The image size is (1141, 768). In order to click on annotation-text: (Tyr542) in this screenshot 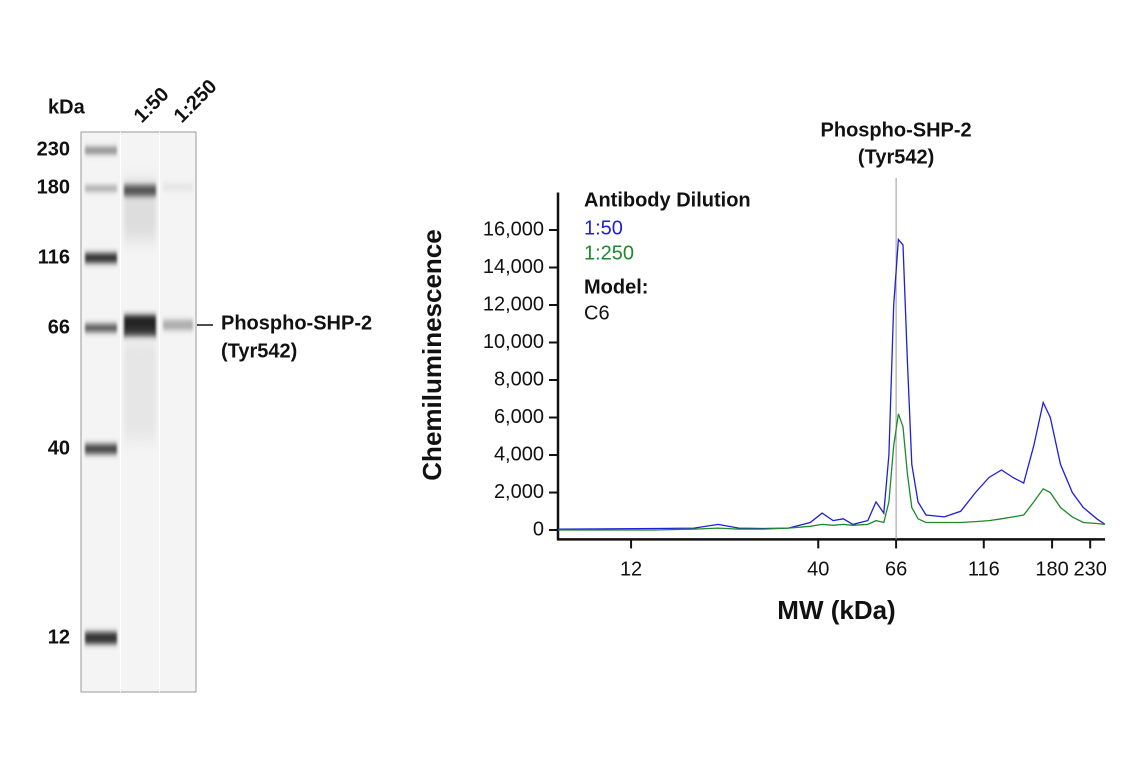, I will do `click(896, 157)`.